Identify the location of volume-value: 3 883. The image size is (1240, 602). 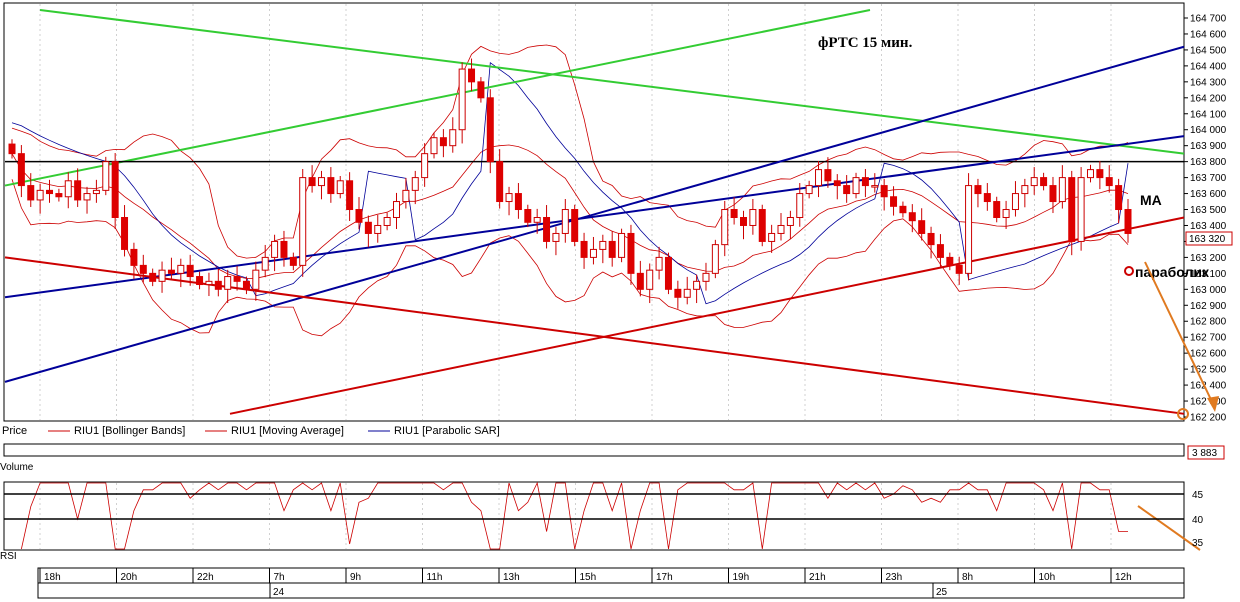
(1204, 453).